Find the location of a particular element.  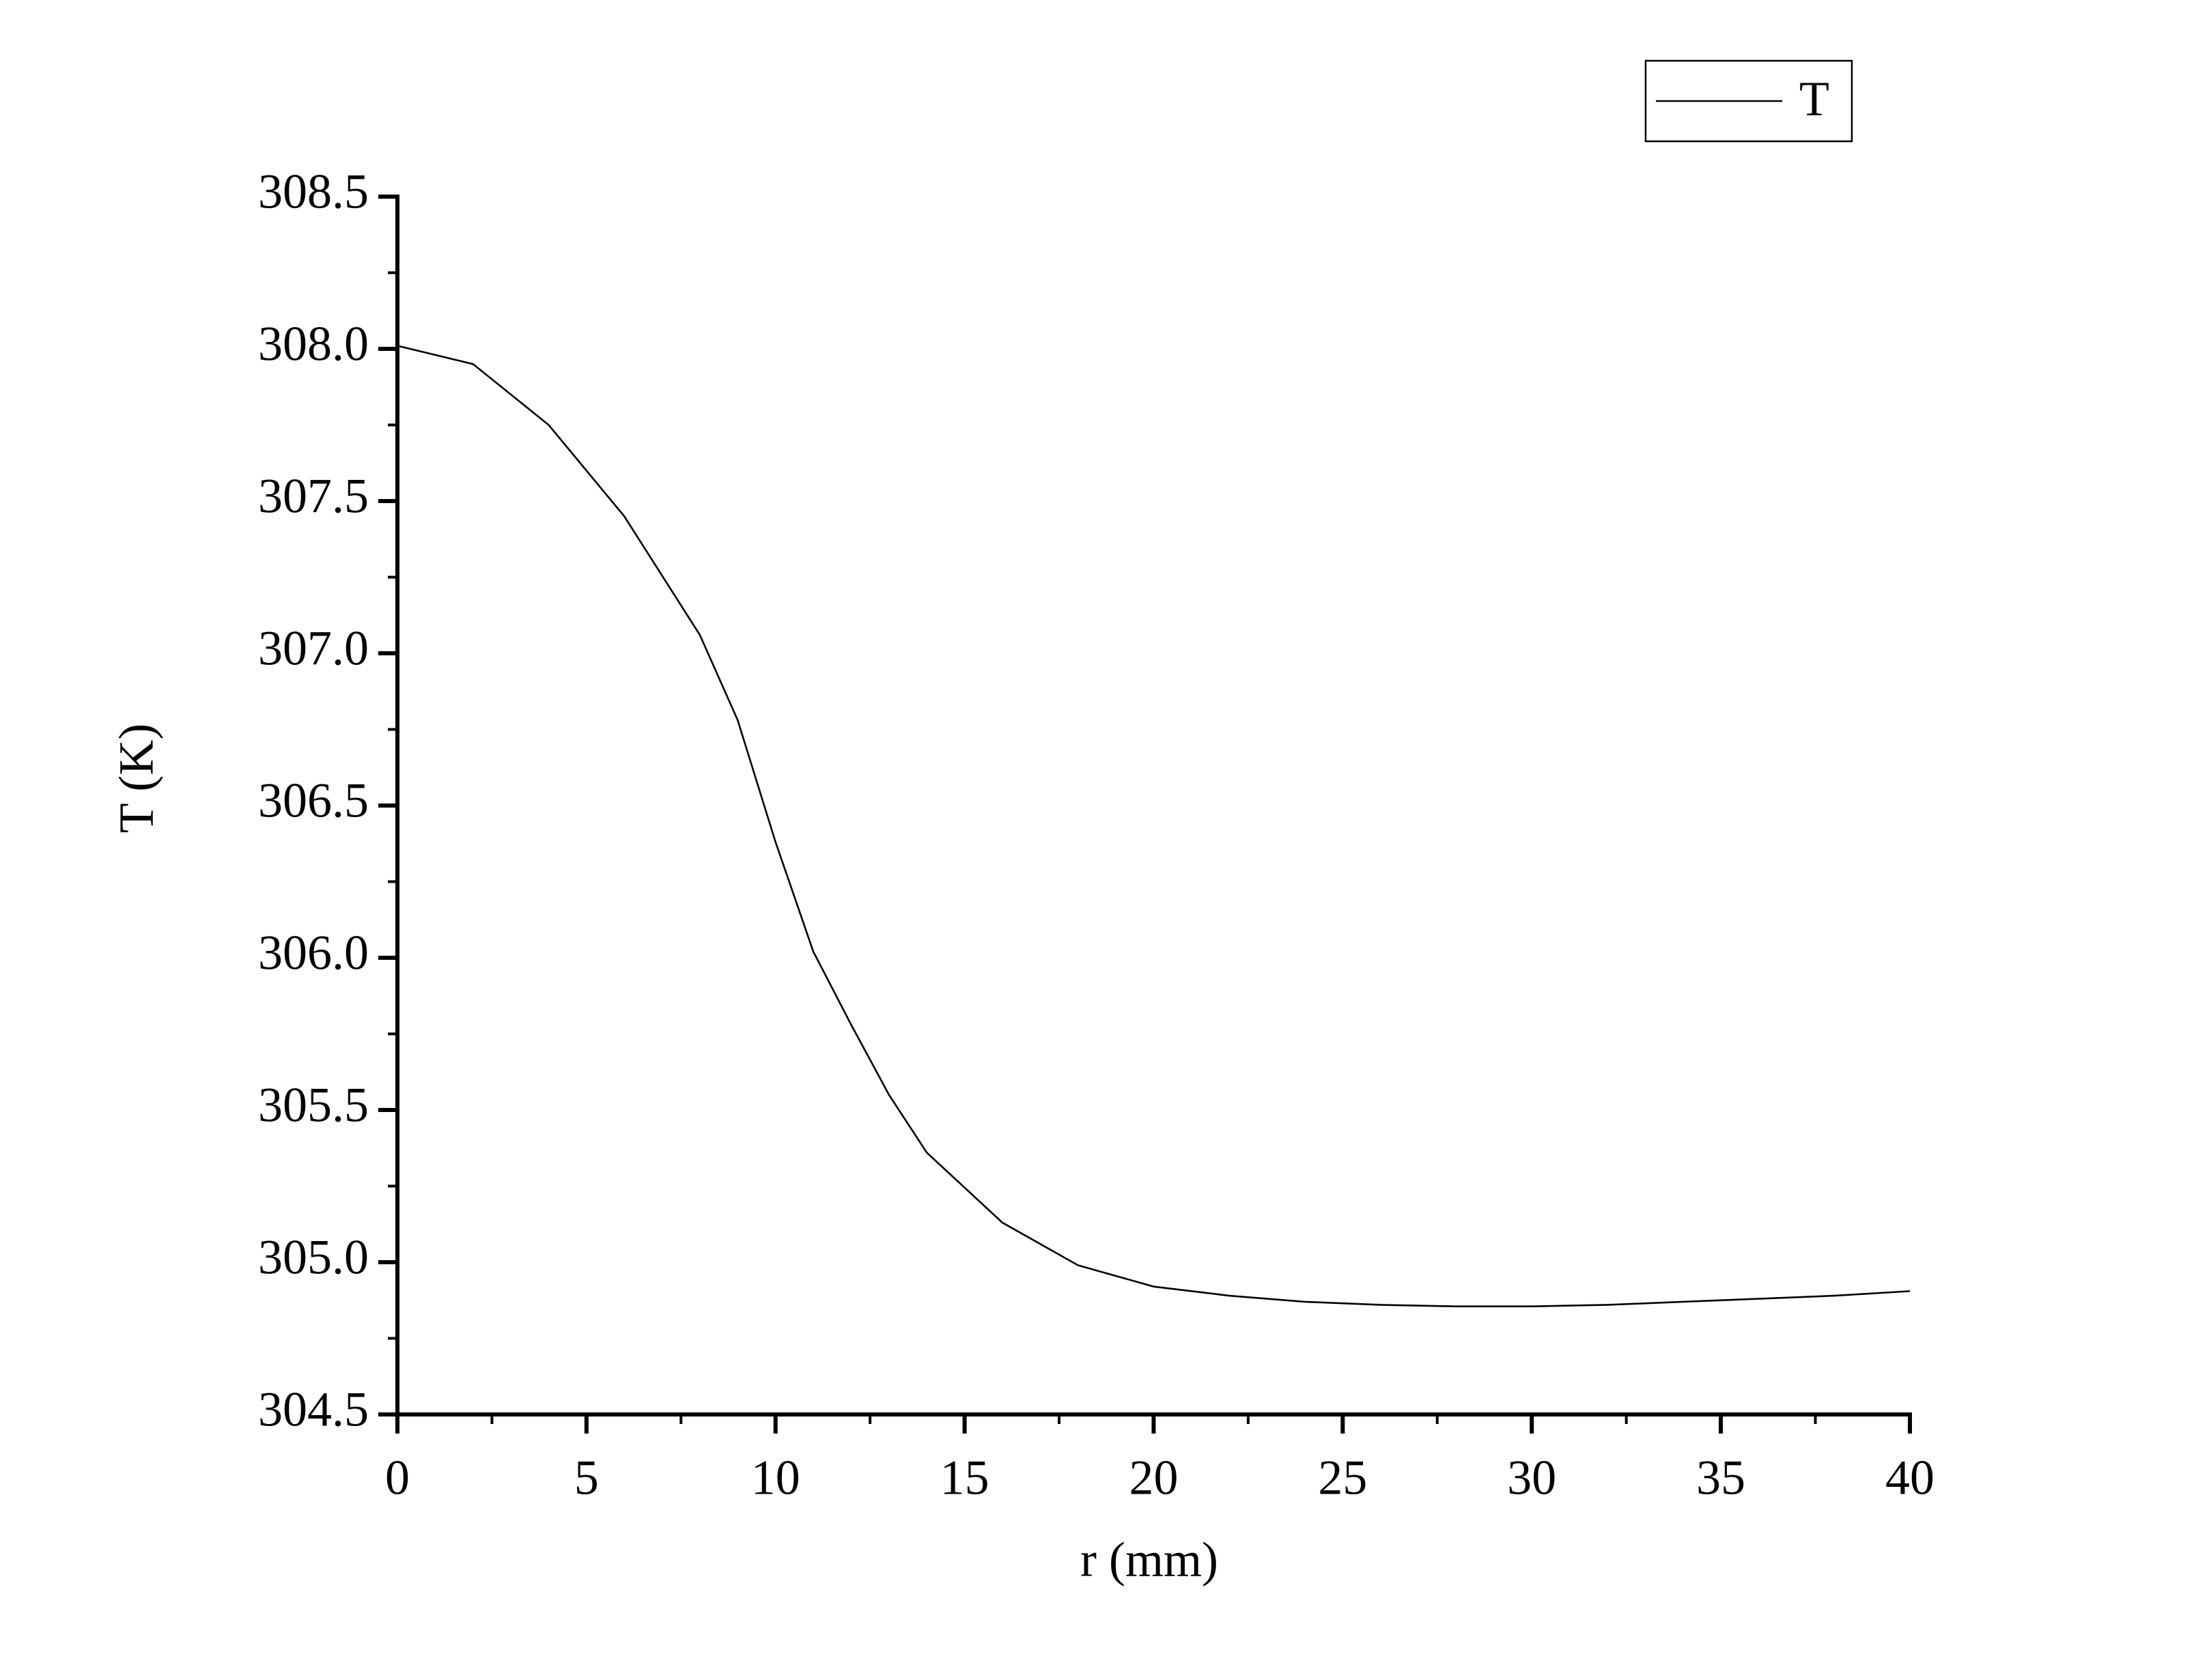

y-tick-label: 305.5 is located at coordinates (313, 1105).